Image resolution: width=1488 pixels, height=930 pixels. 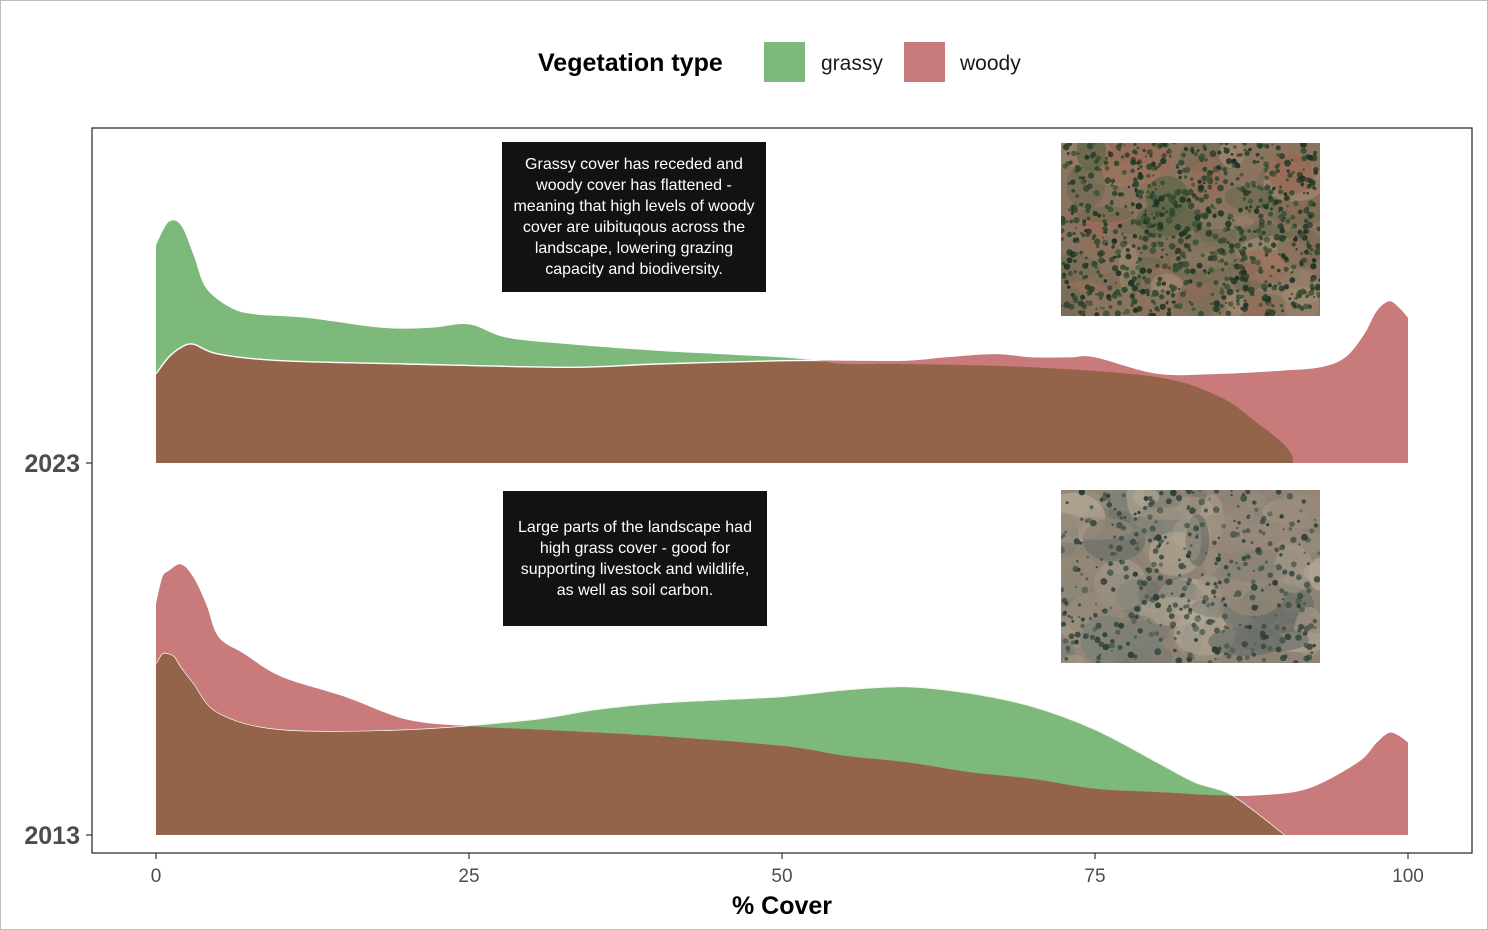 I want to click on legend-key-woody, so click(x=924, y=62).